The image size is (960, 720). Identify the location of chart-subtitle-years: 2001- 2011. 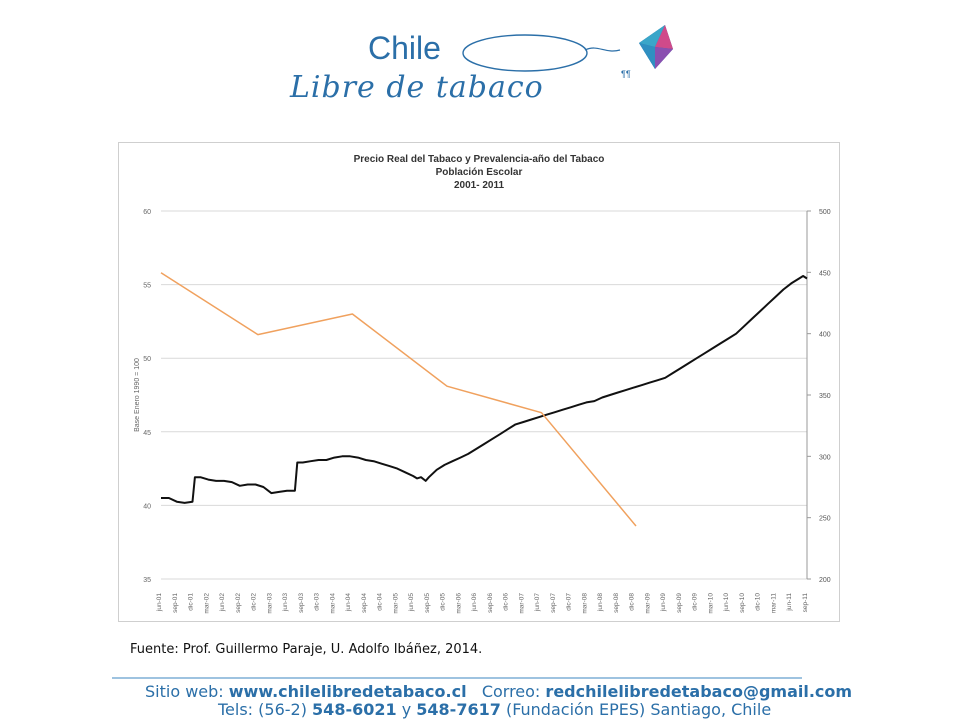
(479, 185).